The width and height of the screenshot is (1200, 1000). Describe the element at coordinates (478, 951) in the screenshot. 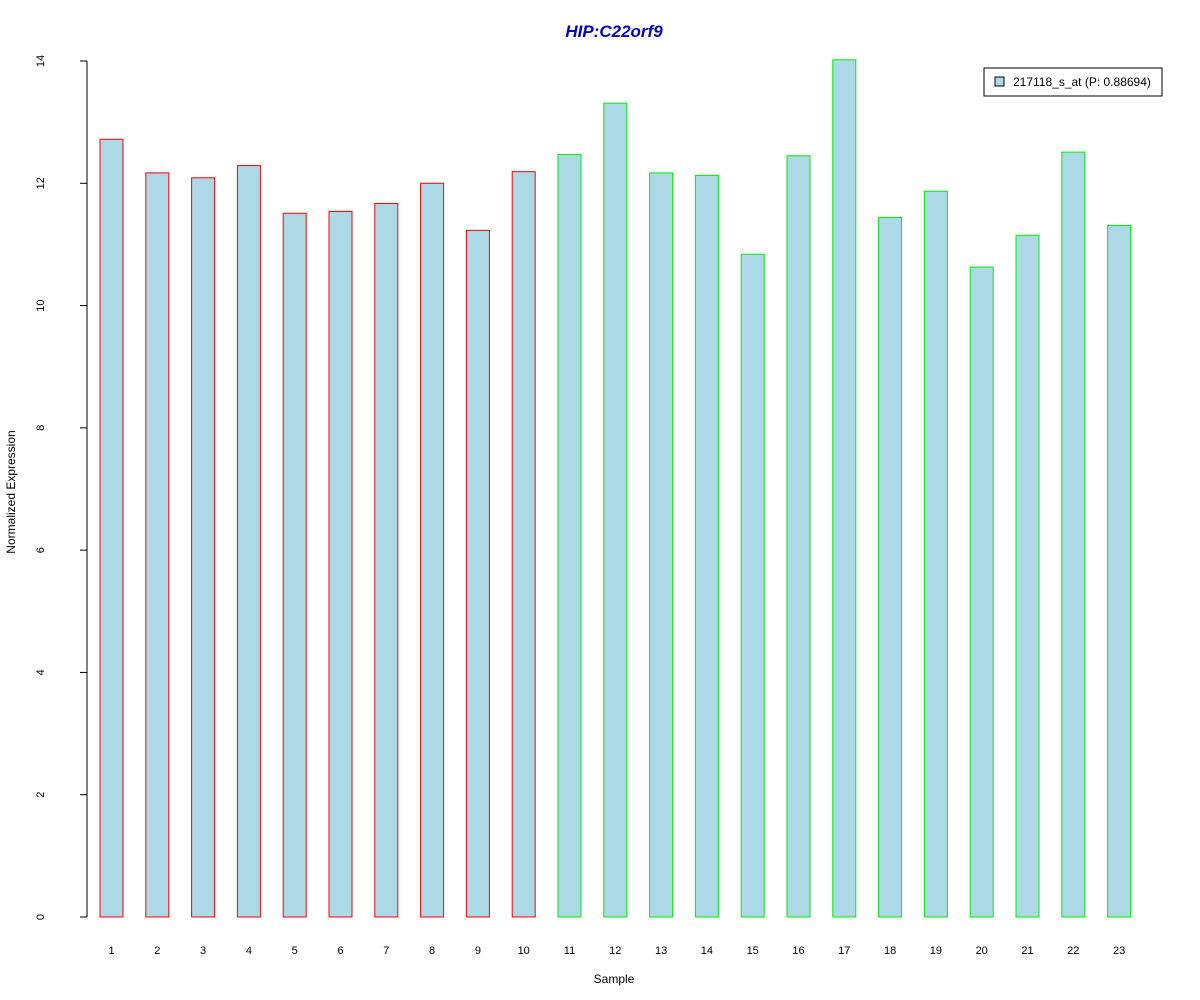

I see `x-tick-label: 9` at that location.